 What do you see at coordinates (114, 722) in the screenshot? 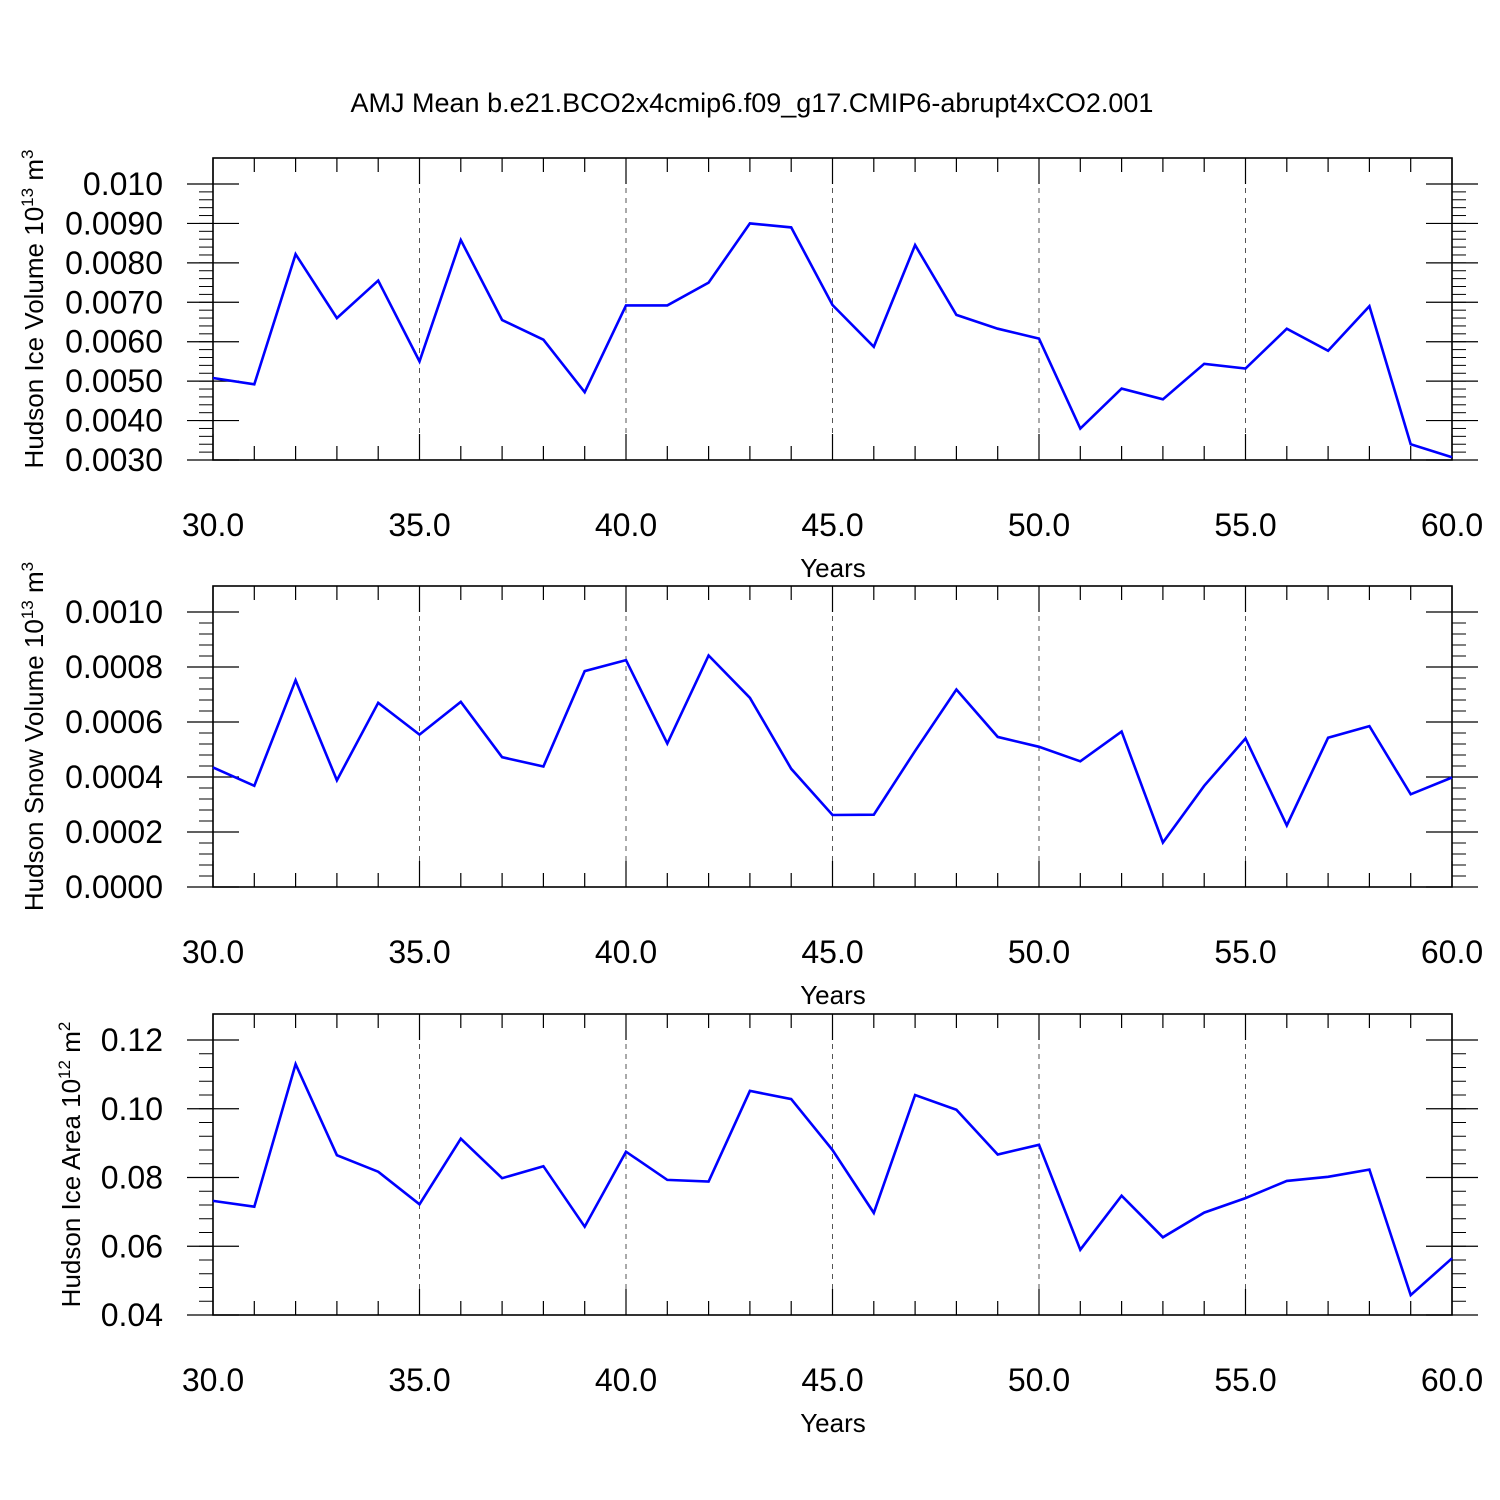
I see `y-tick-label: 0.0006` at bounding box center [114, 722].